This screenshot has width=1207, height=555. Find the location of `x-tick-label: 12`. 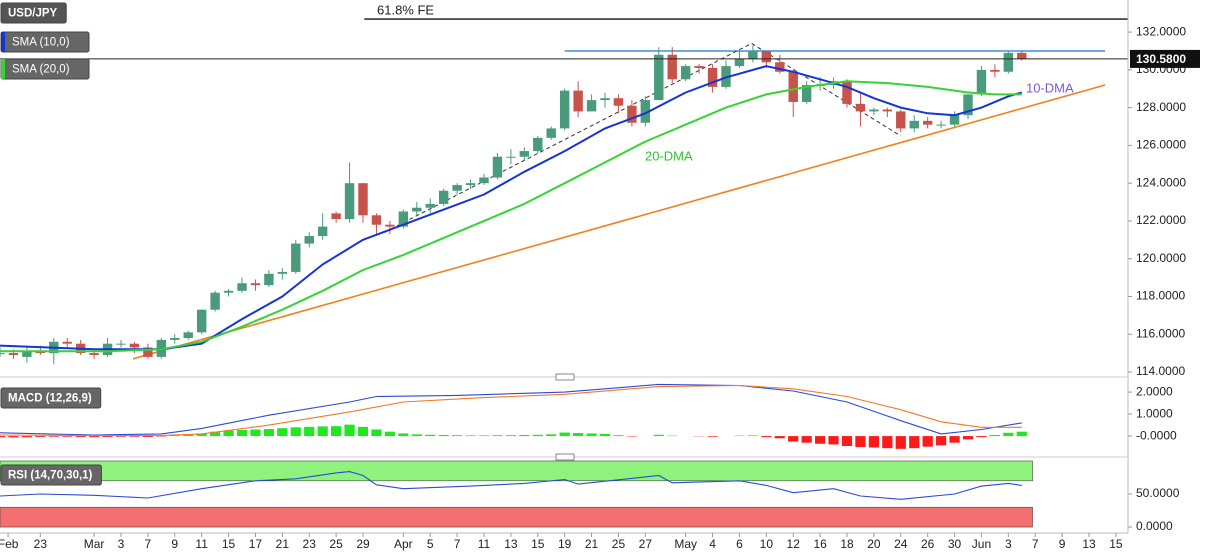

x-tick-label: 12 is located at coordinates (794, 544).